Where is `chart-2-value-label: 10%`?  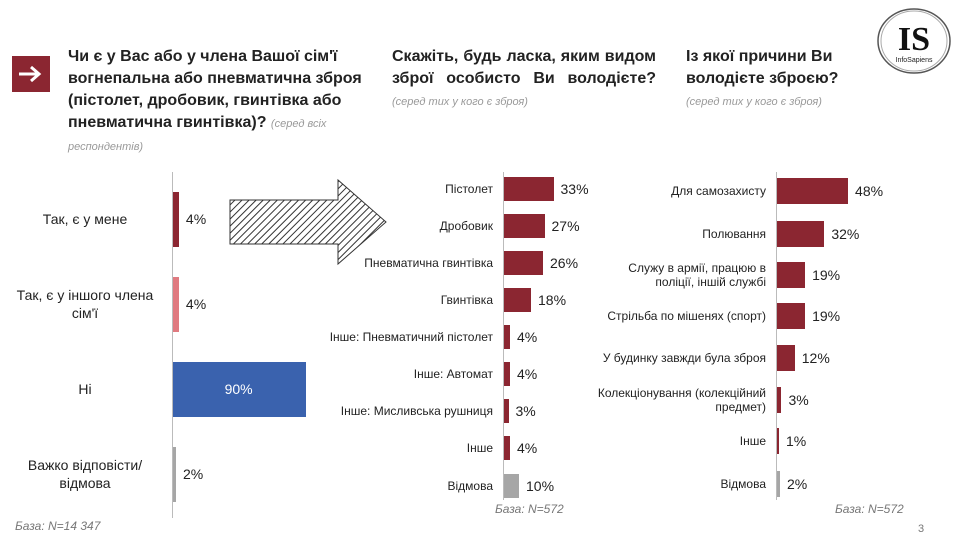 chart-2-value-label: 10% is located at coordinates (540, 486).